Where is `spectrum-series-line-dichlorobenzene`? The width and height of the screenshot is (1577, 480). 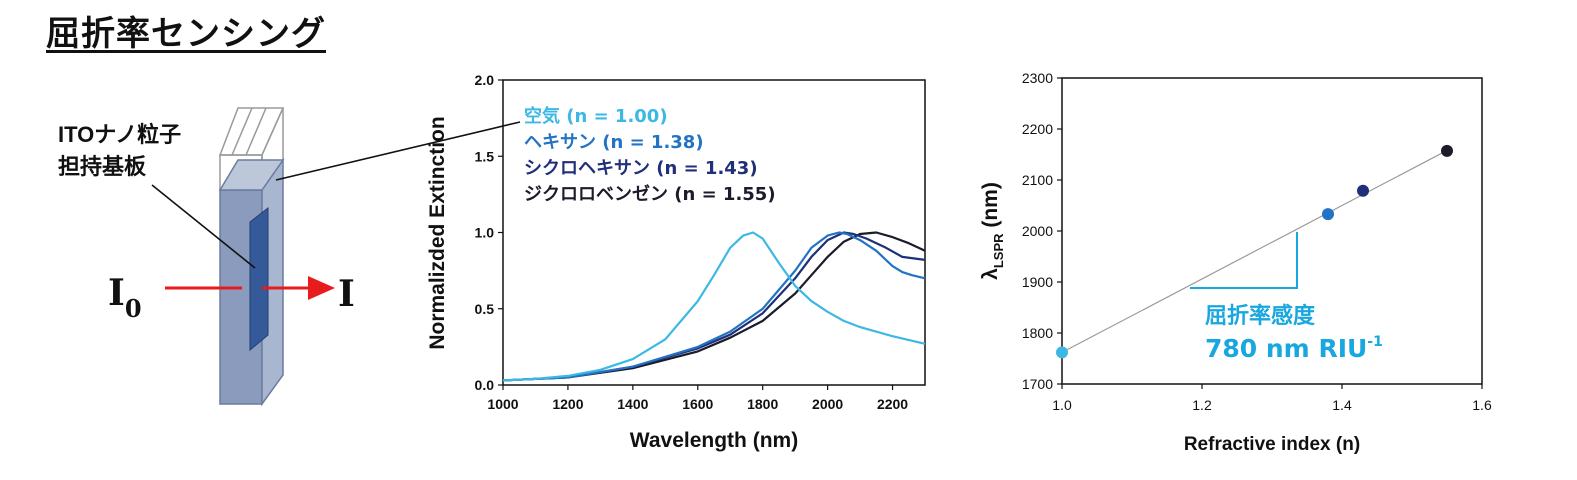
spectrum-series-line-dichlorobenzene is located at coordinates (714, 306).